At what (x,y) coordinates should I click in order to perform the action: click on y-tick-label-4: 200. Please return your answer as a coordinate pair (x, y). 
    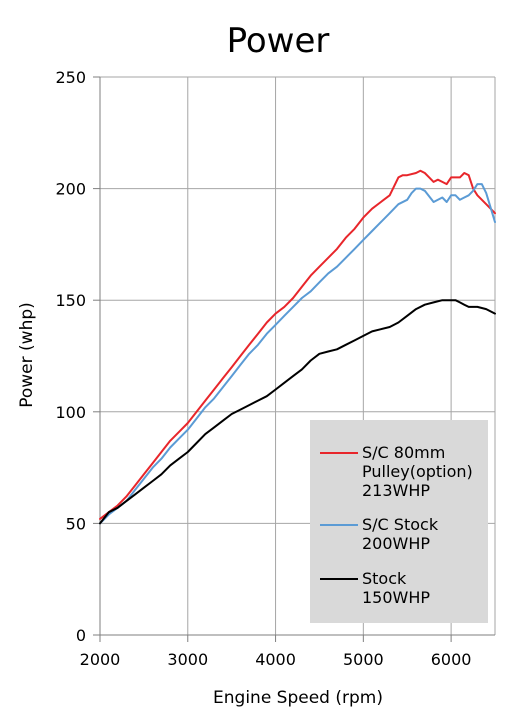
    Looking at the image, I should click on (70, 189).